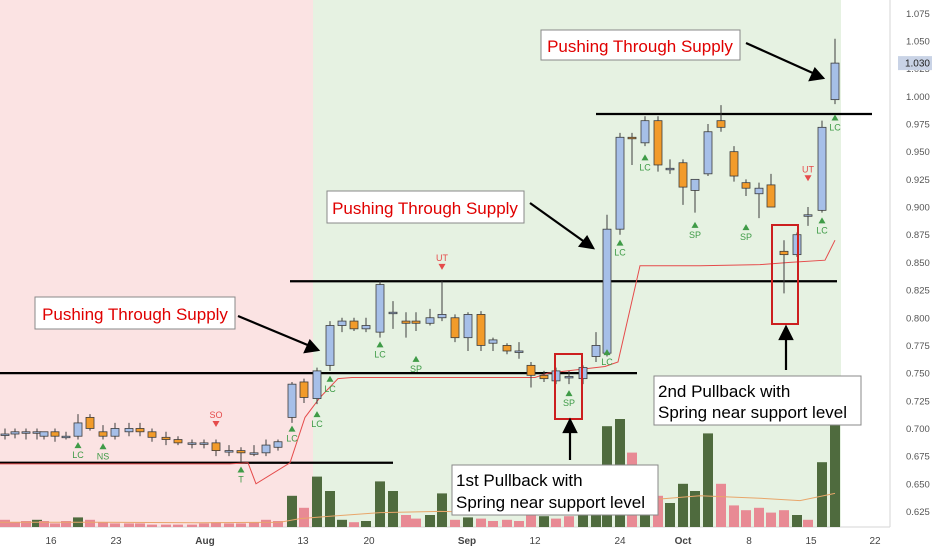 The height and width of the screenshot is (550, 932). I want to click on signal-marker-sp-15: SP, so click(746, 233).